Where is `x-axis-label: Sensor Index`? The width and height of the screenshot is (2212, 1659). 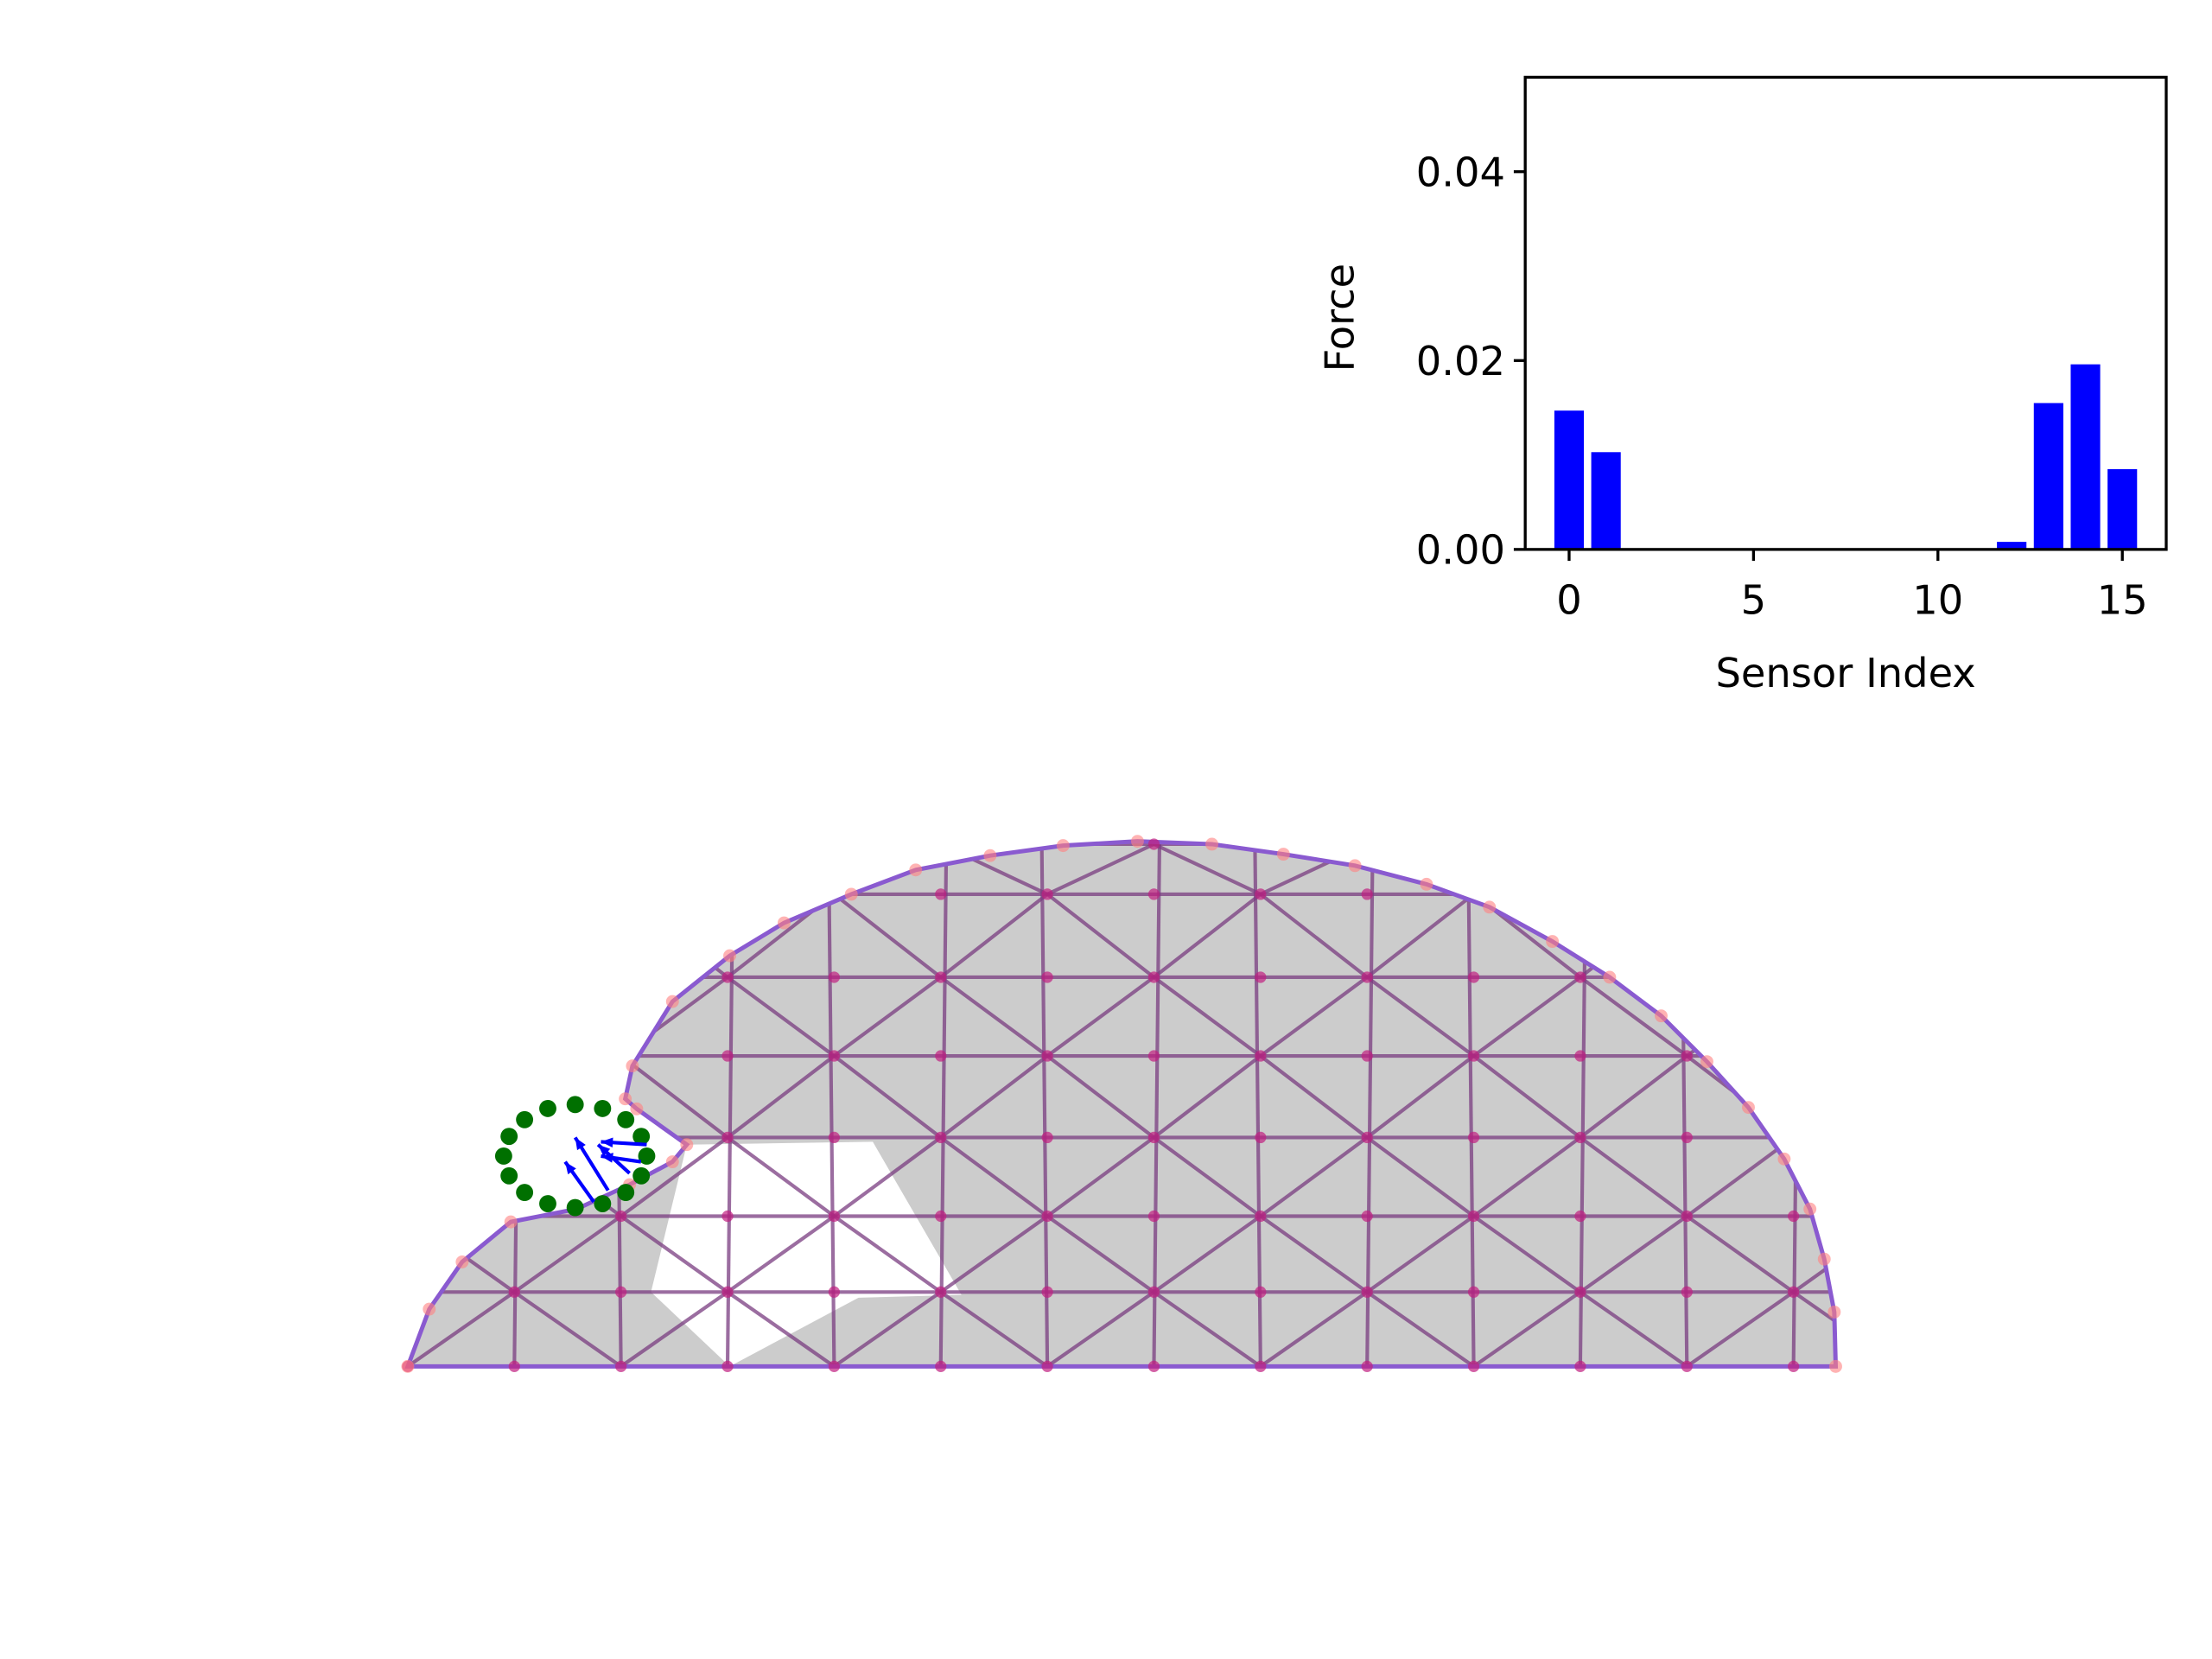 x-axis-label: Sensor Index is located at coordinates (1845, 673).